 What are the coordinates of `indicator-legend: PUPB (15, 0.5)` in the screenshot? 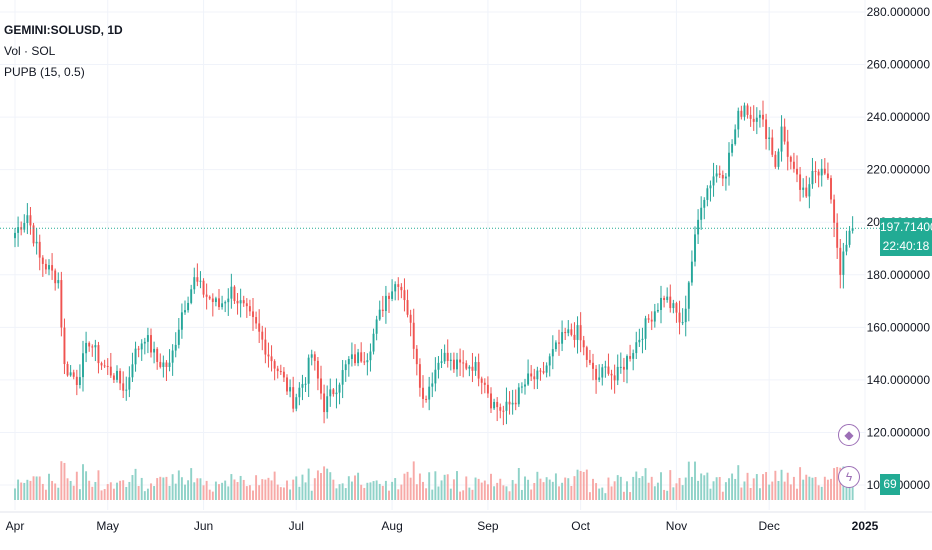 It's located at (44, 72).